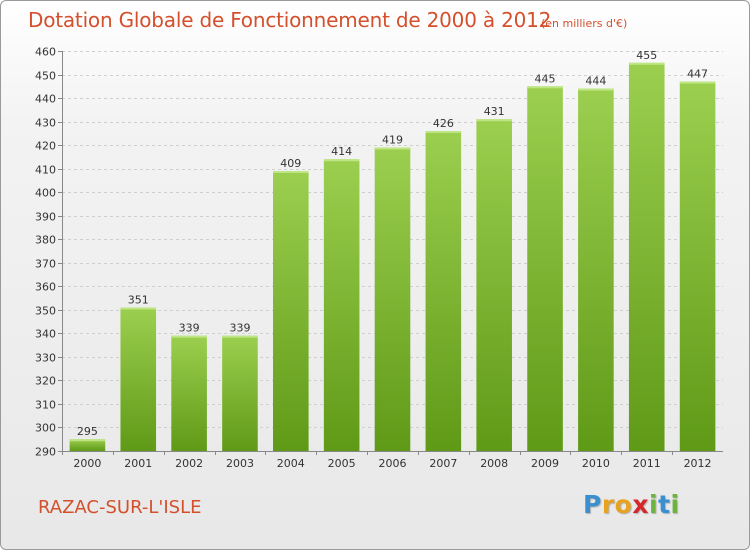 This screenshot has width=750, height=550. What do you see at coordinates (592, 504) in the screenshot?
I see `logo-letter: P` at bounding box center [592, 504].